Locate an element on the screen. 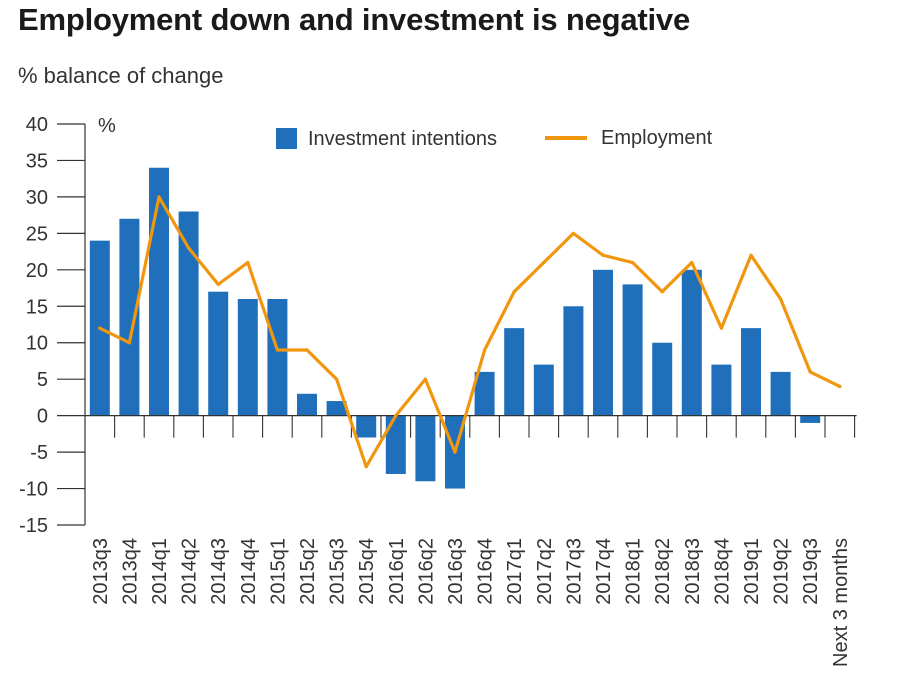 Image resolution: width=900 pixels, height=686 pixels. bar-2019q2 is located at coordinates (780, 393).